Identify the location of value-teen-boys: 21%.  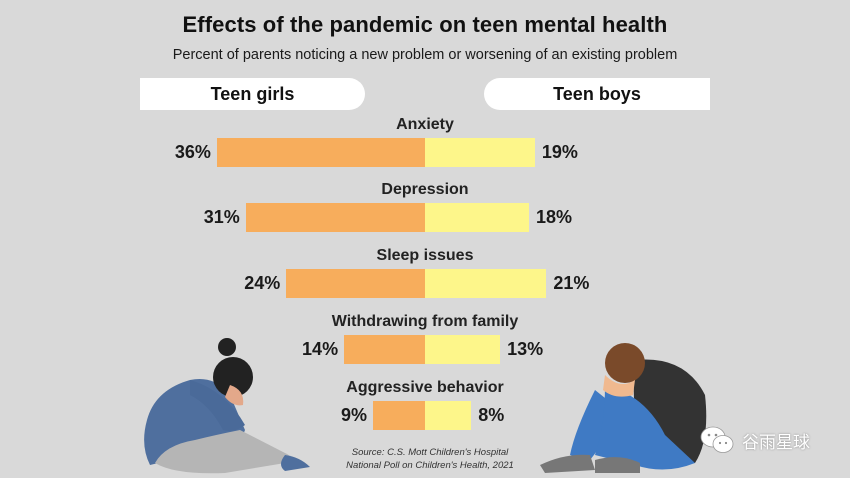
(571, 283).